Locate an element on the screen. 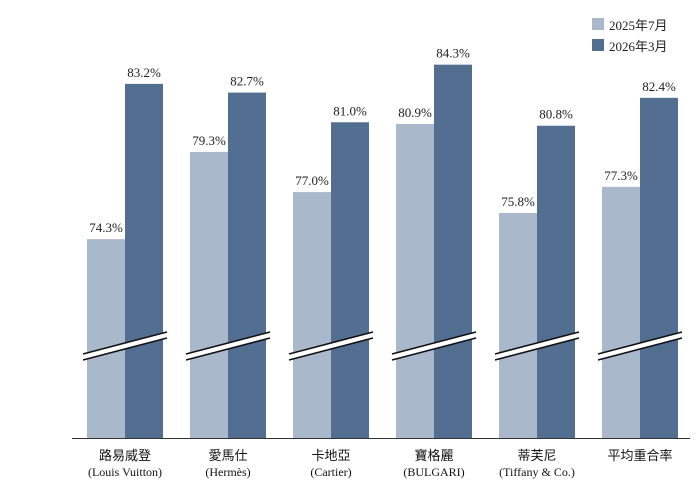 This screenshot has height=488, width=700. category-label: 蒂芙尼 is located at coordinates (536, 455).